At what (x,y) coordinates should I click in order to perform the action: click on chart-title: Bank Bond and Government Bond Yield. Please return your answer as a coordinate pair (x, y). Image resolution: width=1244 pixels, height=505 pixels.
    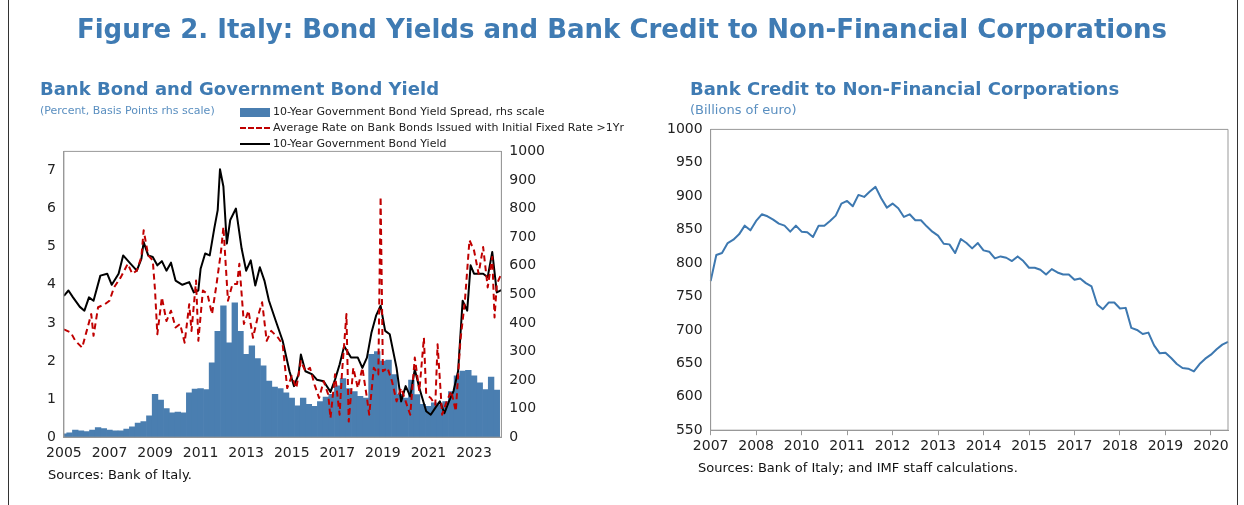
    Looking at the image, I should click on (240, 88).